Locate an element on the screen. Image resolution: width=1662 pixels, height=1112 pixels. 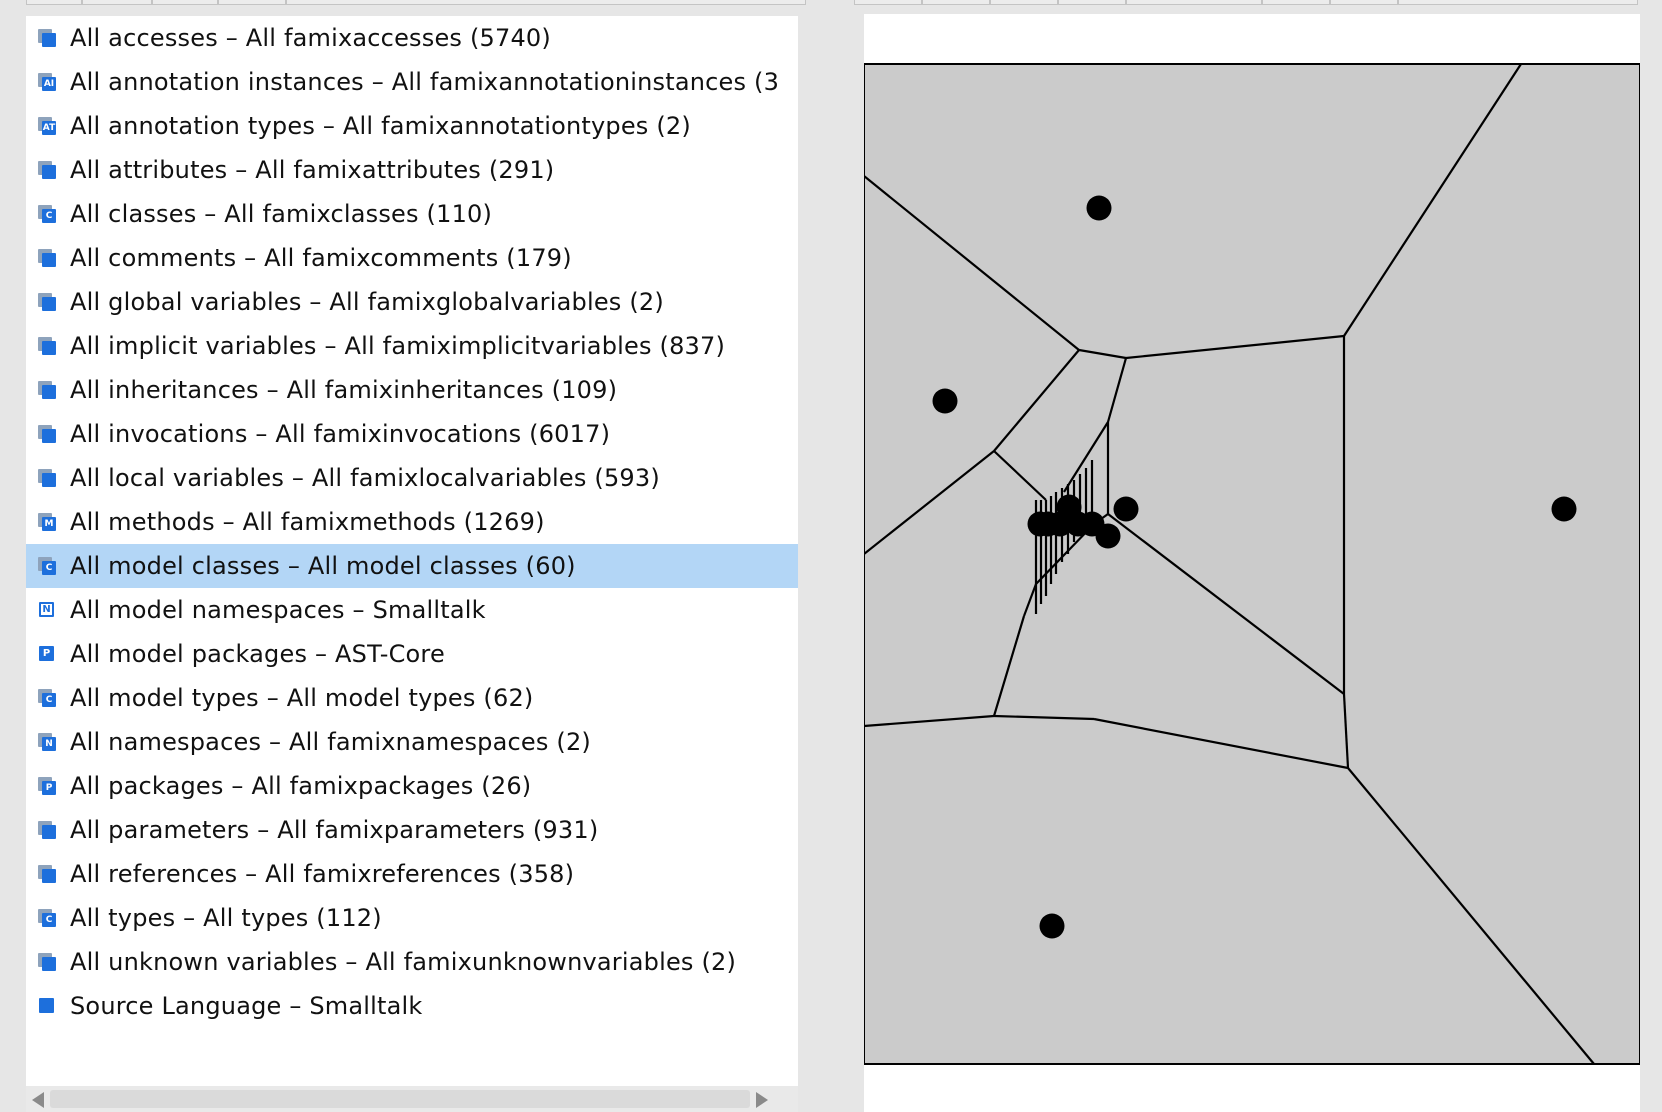
scroll-left-arrow-icon is located at coordinates (38, 1100).